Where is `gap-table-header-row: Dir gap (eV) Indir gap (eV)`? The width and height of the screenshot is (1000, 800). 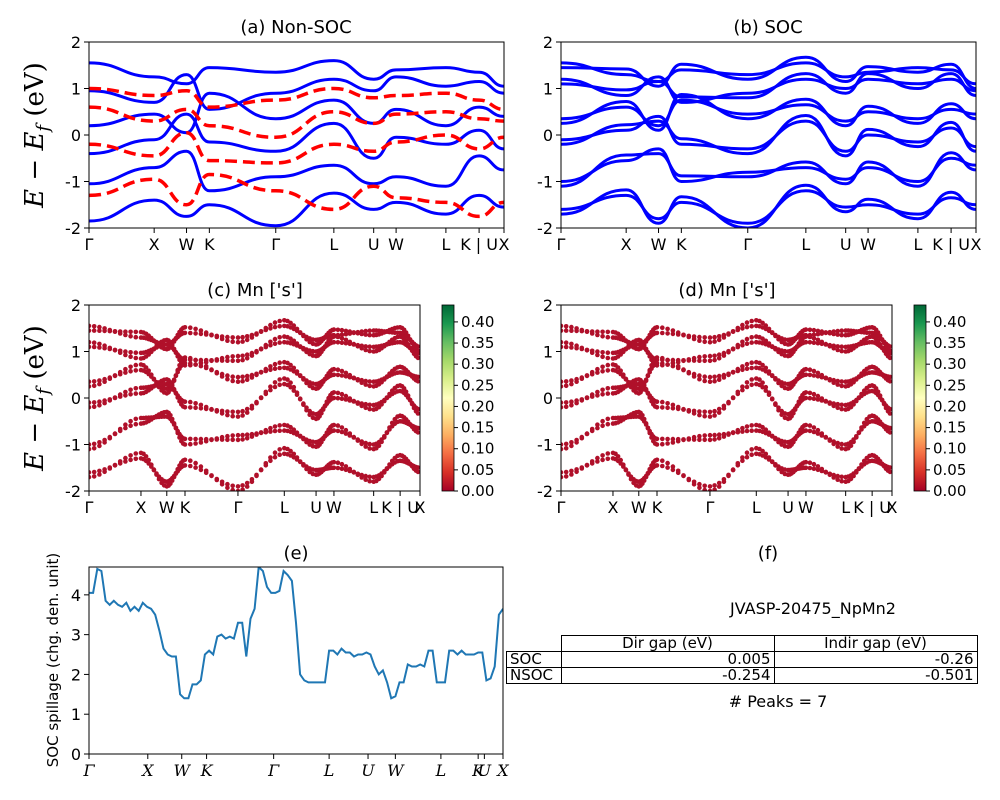 gap-table-header-row: Dir gap (eV) Indir gap (eV) is located at coordinates (742, 643).